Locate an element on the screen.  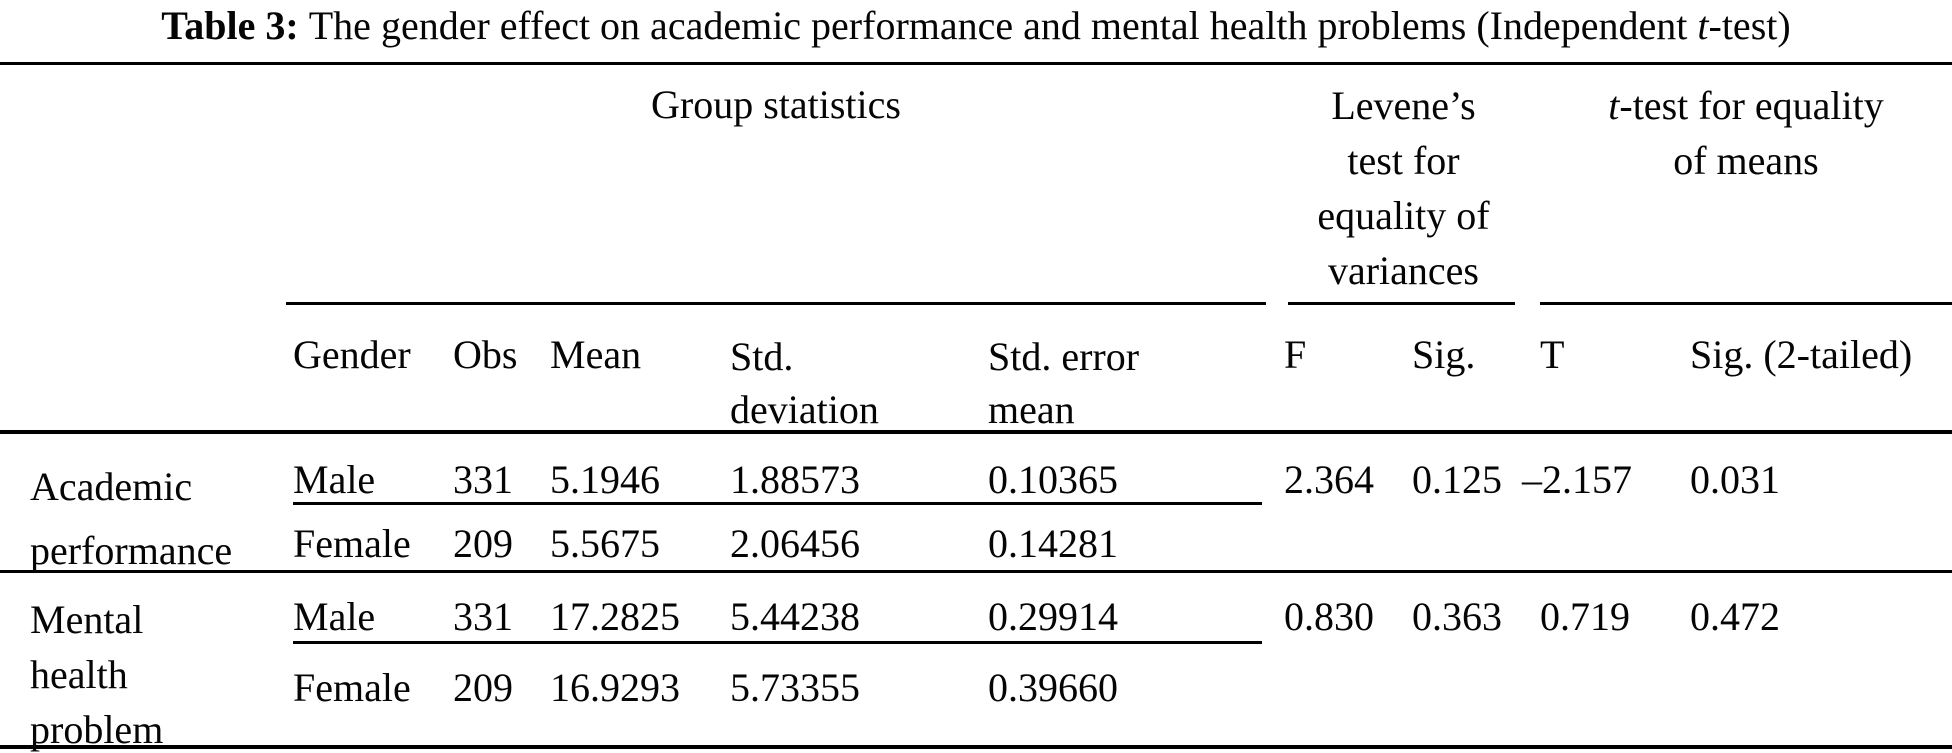
cell-academic-female-std-deviation: 2.06456 is located at coordinates (795, 543).